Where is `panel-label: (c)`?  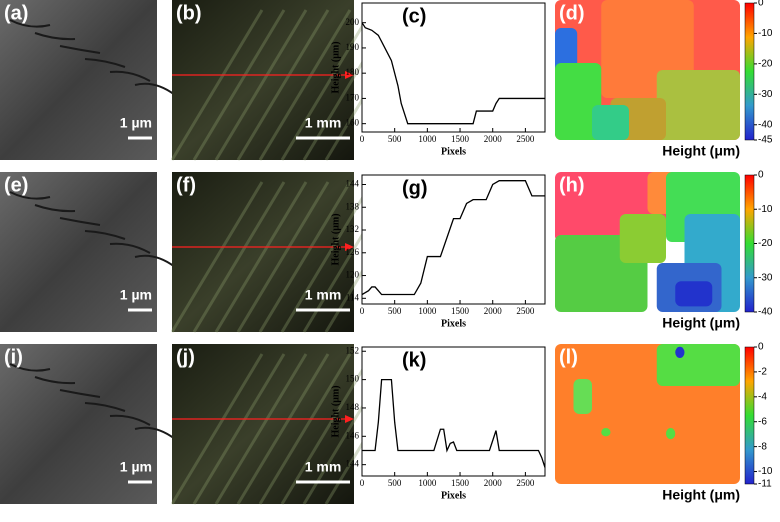 panel-label: (c) is located at coordinates (414, 16).